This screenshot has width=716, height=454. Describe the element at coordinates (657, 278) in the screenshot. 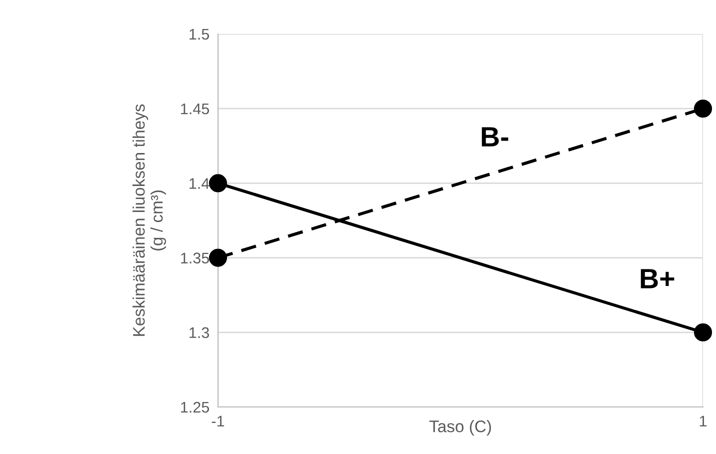

I see `series-label: B+` at that location.